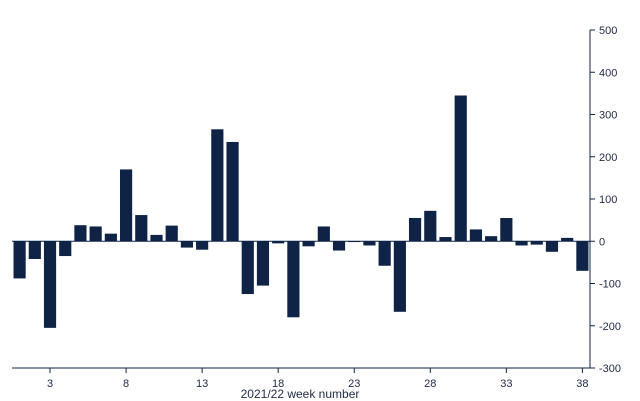  What do you see at coordinates (430, 384) in the screenshot?
I see `x-tick-label: 28` at bounding box center [430, 384].